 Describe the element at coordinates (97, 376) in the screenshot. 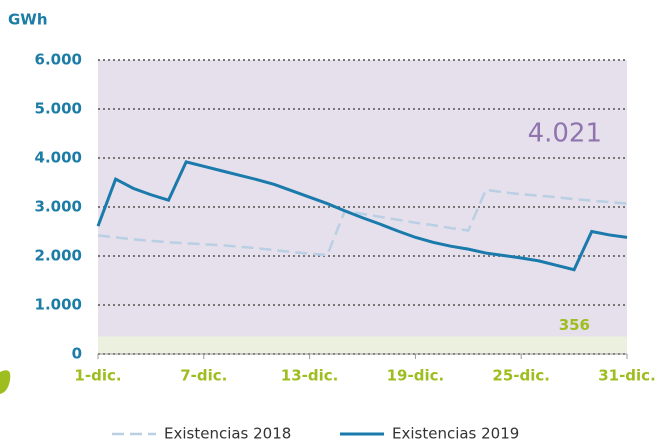

I see `x-tick-label: 1-dic.` at that location.